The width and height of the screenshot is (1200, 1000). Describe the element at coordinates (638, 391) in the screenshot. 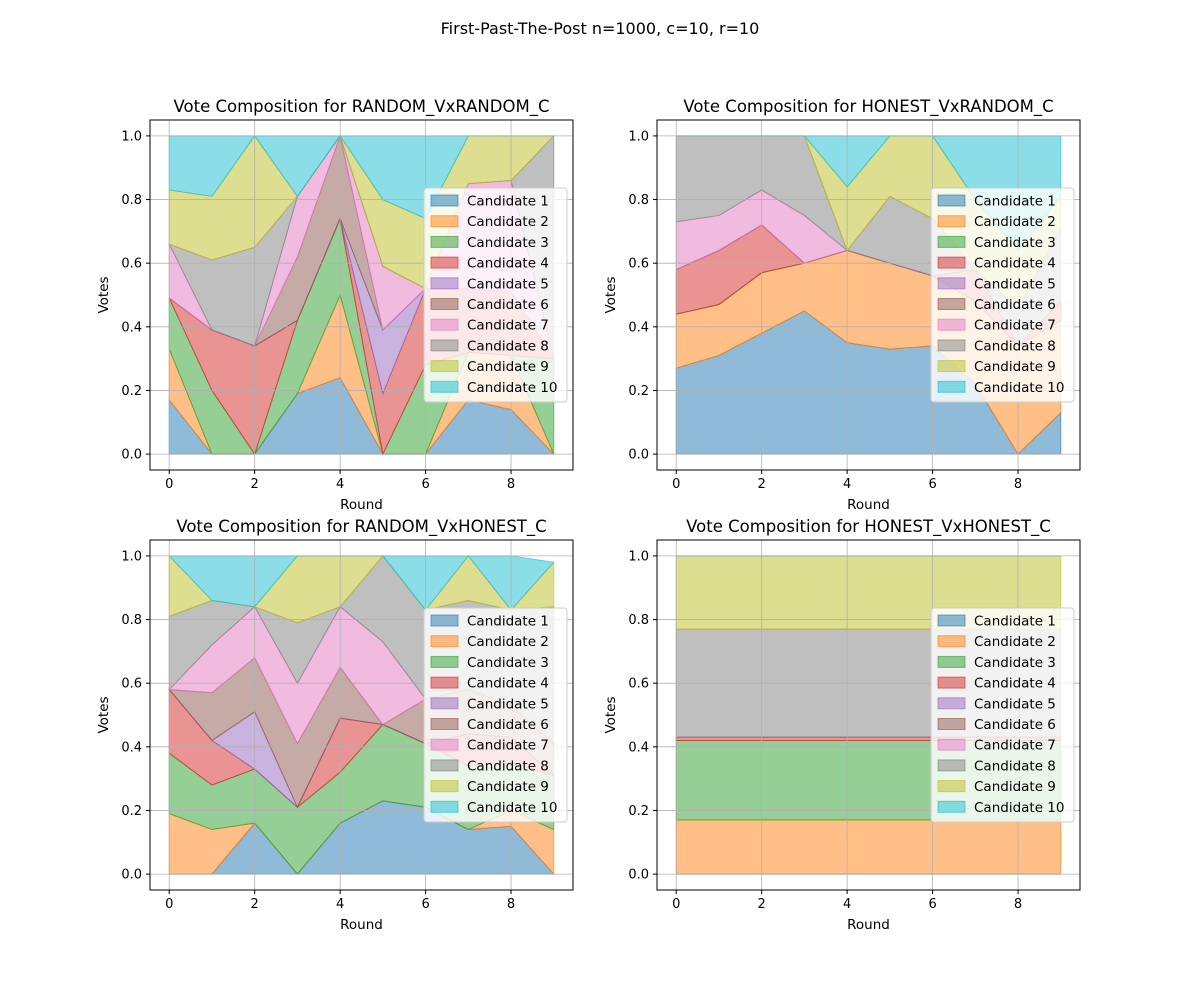

I see `y-tick-label: 0.2` at that location.